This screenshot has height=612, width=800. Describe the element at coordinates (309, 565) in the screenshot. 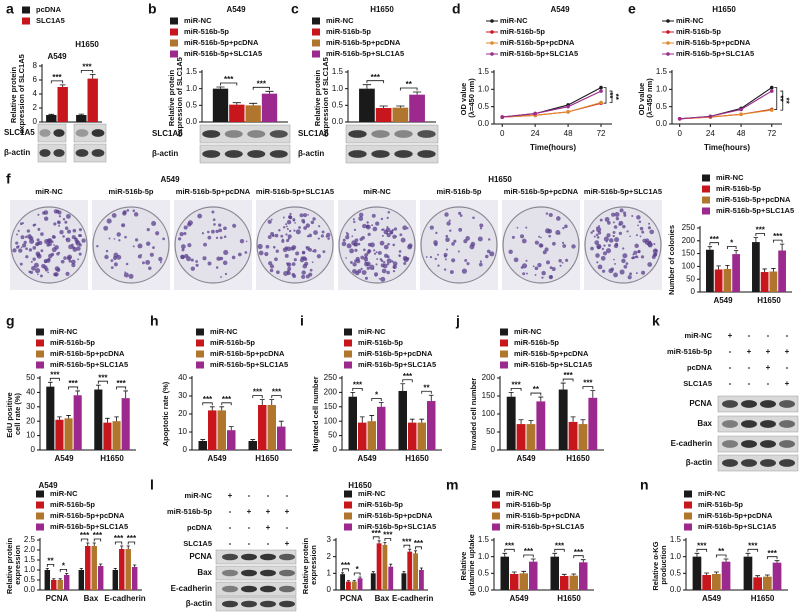

I see `y-axis-label: Relative protein expression` at that location.